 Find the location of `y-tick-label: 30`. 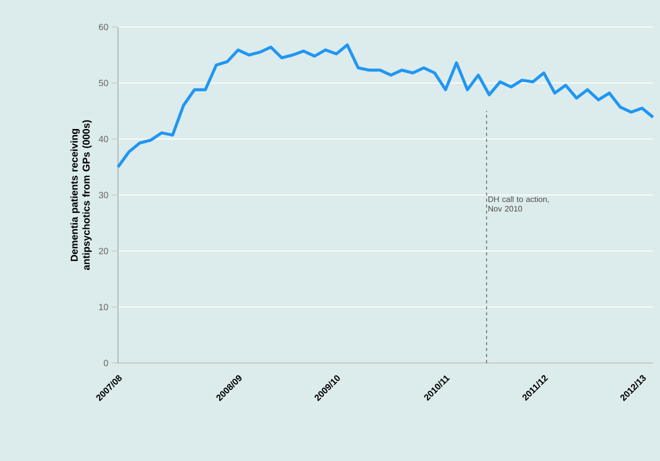

y-tick-label: 30 is located at coordinates (103, 195).